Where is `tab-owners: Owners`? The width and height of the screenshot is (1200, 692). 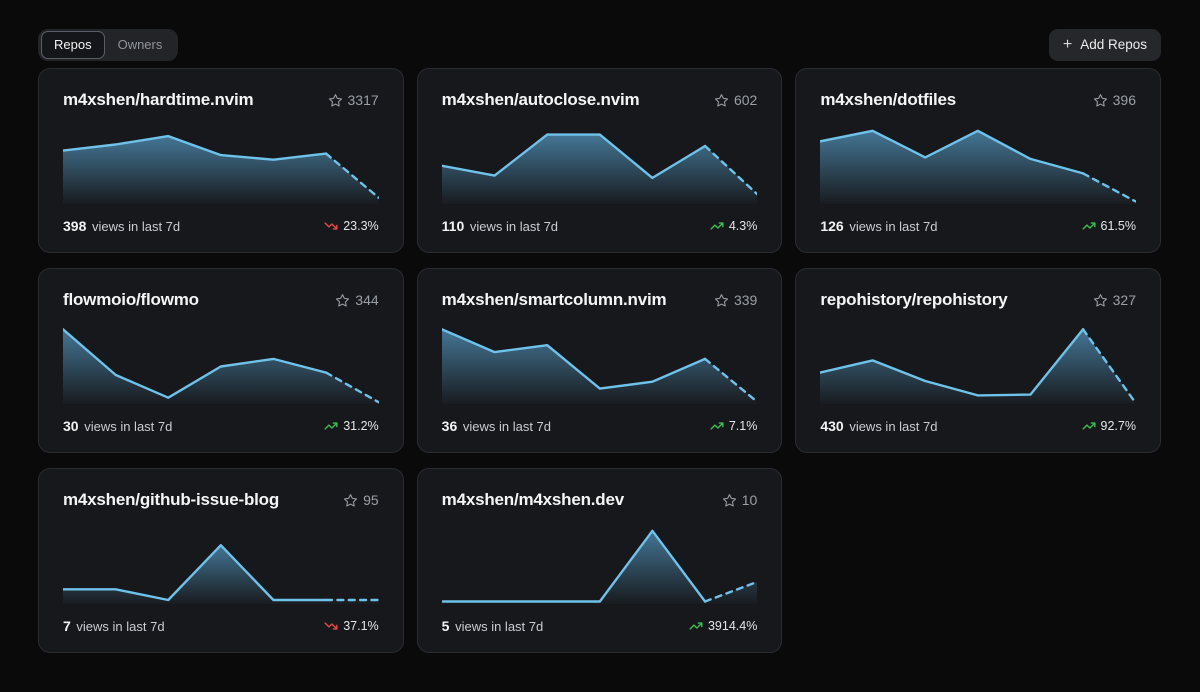
tab-owners: Owners is located at coordinates (140, 45).